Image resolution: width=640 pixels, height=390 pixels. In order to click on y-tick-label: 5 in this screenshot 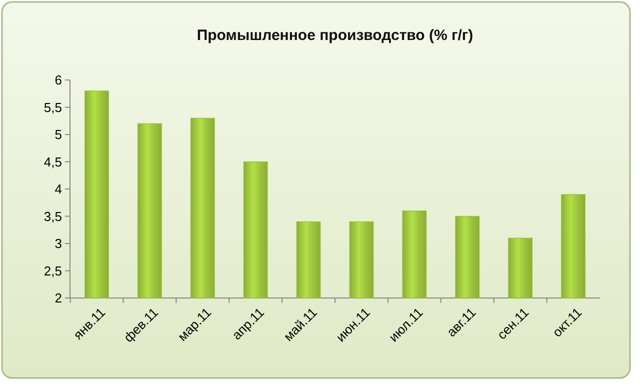, I will do `click(58, 134)`.